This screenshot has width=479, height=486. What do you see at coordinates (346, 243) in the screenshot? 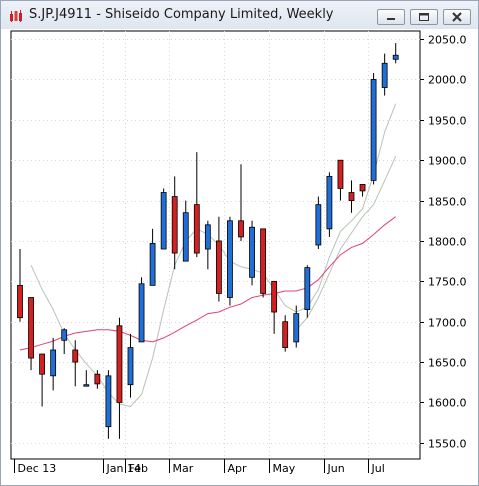
I see `ma-trail-line` at bounding box center [346, 243].